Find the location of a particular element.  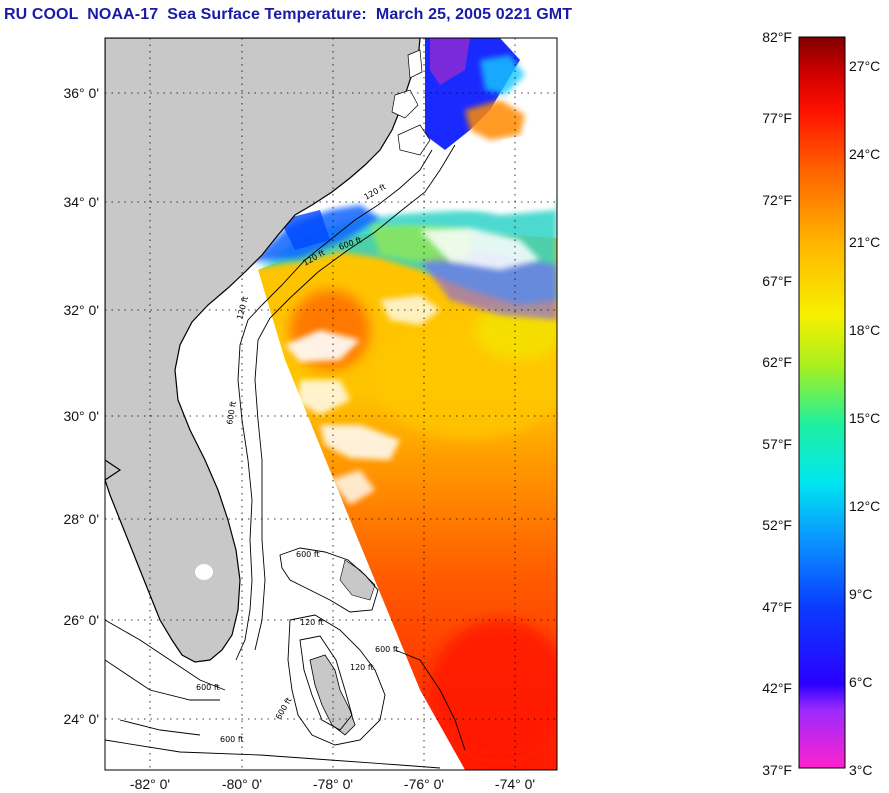

colorbar-gradient is located at coordinates (822, 402).